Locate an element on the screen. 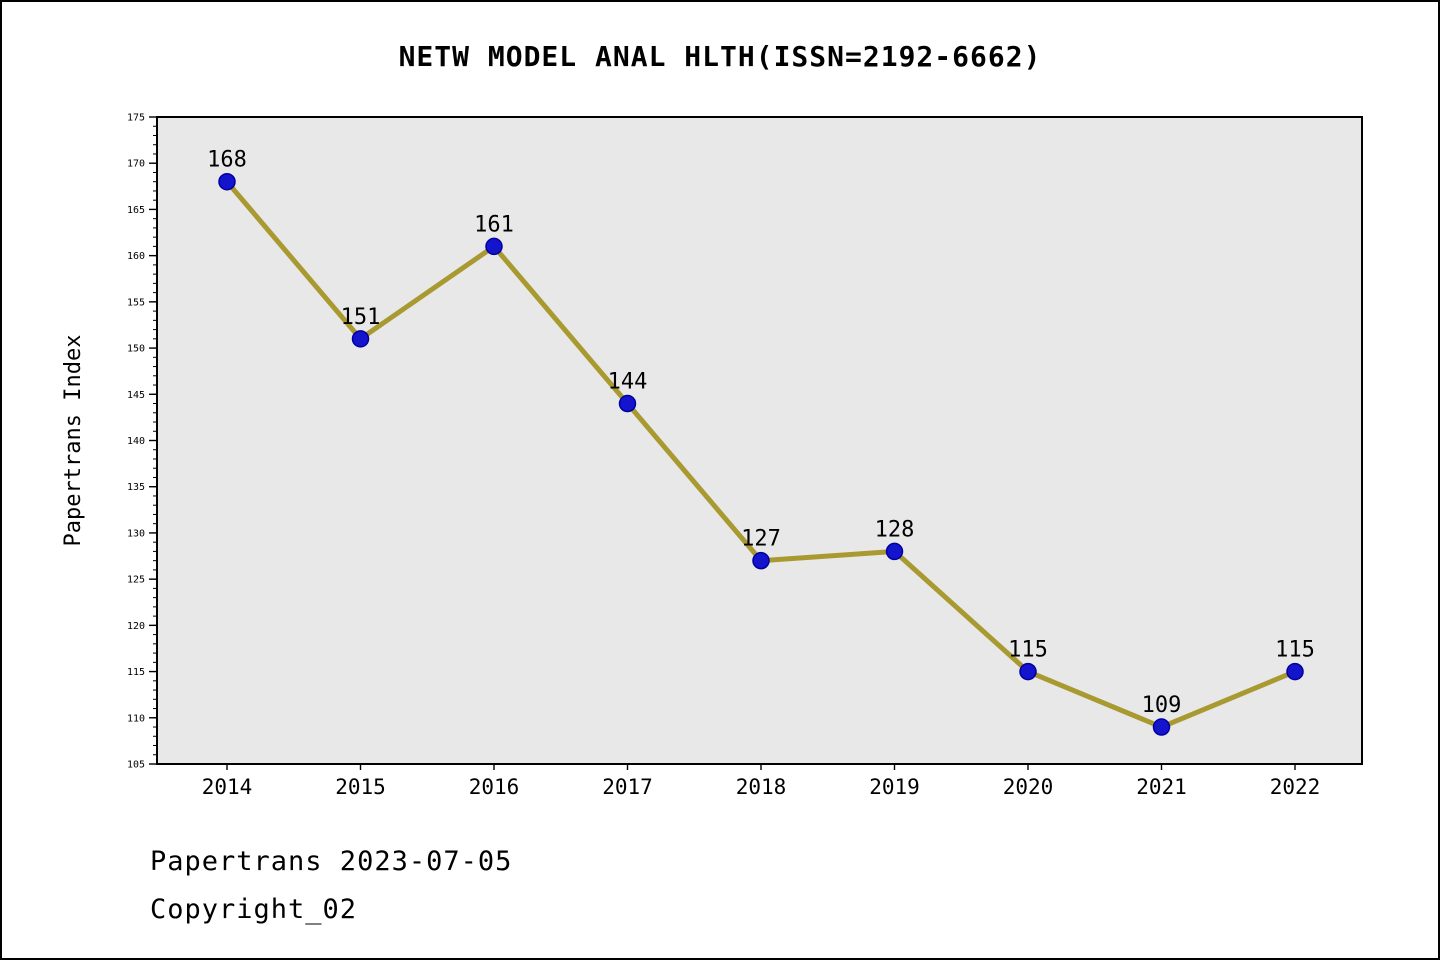 The width and height of the screenshot is (1440, 960). svg-text: 2015 is located at coordinates (360, 787).